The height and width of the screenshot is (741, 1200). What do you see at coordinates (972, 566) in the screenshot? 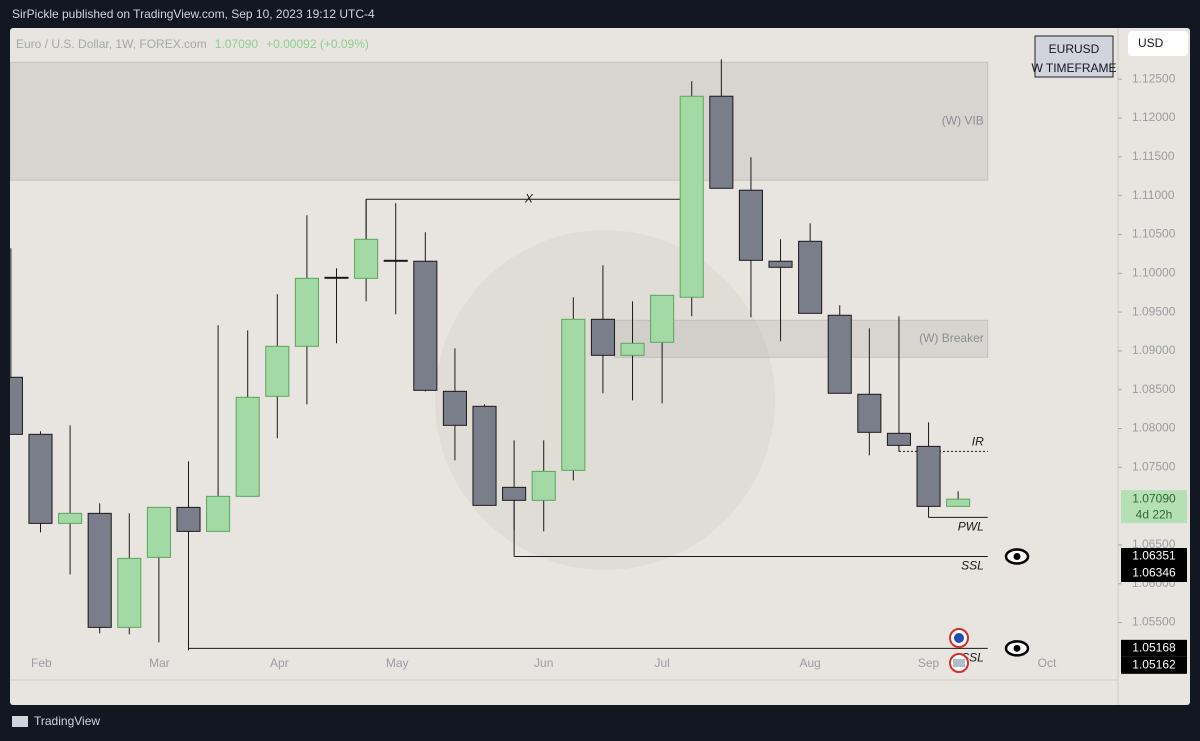
I see `level-label: SSL` at bounding box center [972, 566].